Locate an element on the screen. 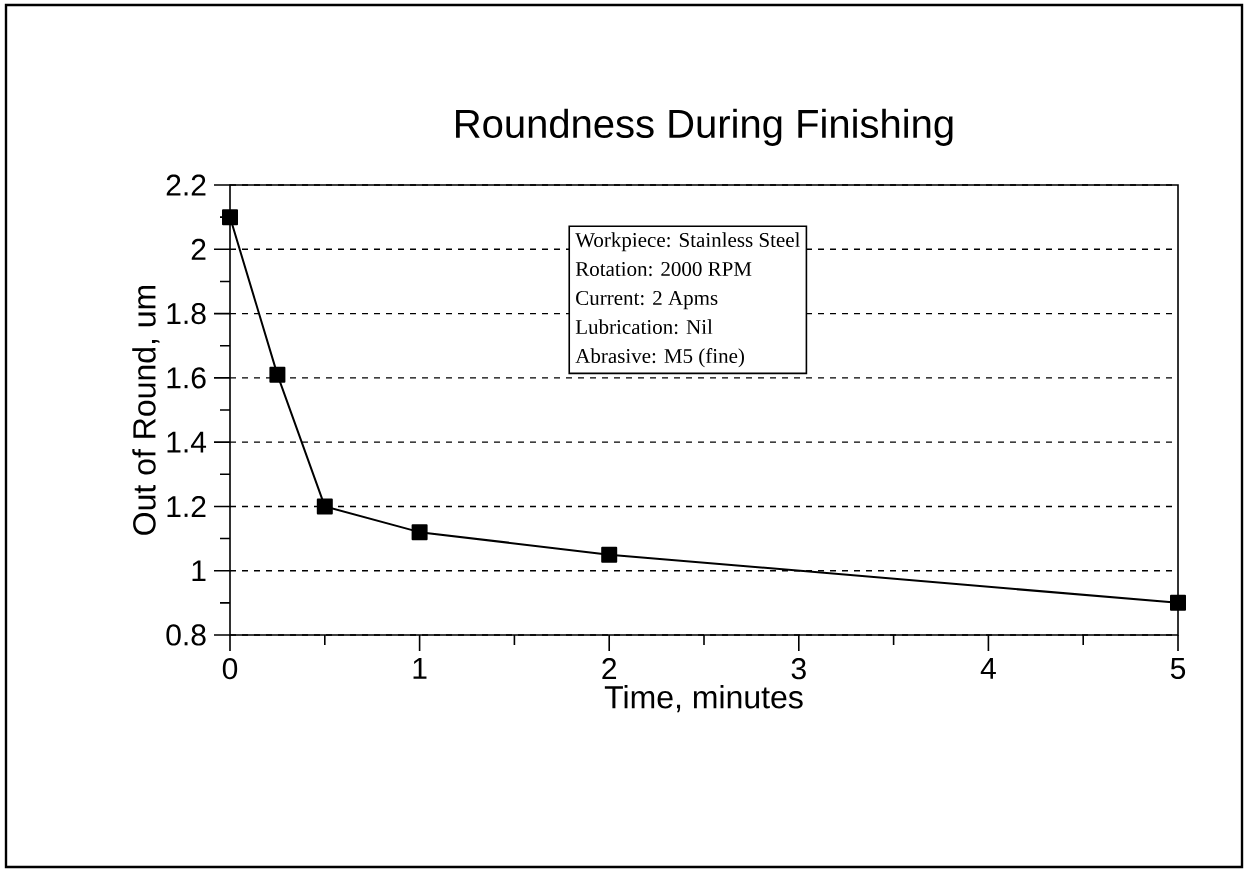 The height and width of the screenshot is (869, 1248). x-tick-label: 5 is located at coordinates (1178, 668).